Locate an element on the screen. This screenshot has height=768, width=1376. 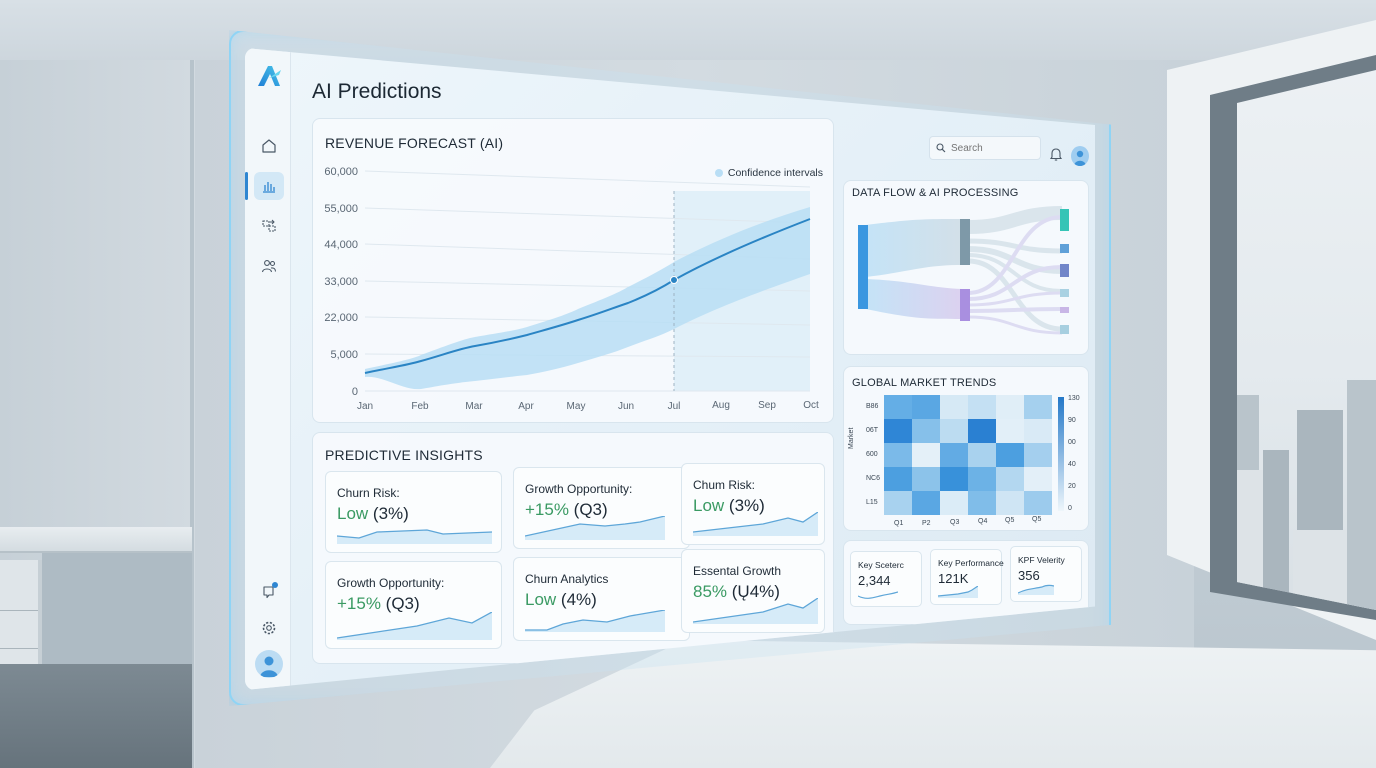
kpi-value: 356 is located at coordinates (1029, 575).